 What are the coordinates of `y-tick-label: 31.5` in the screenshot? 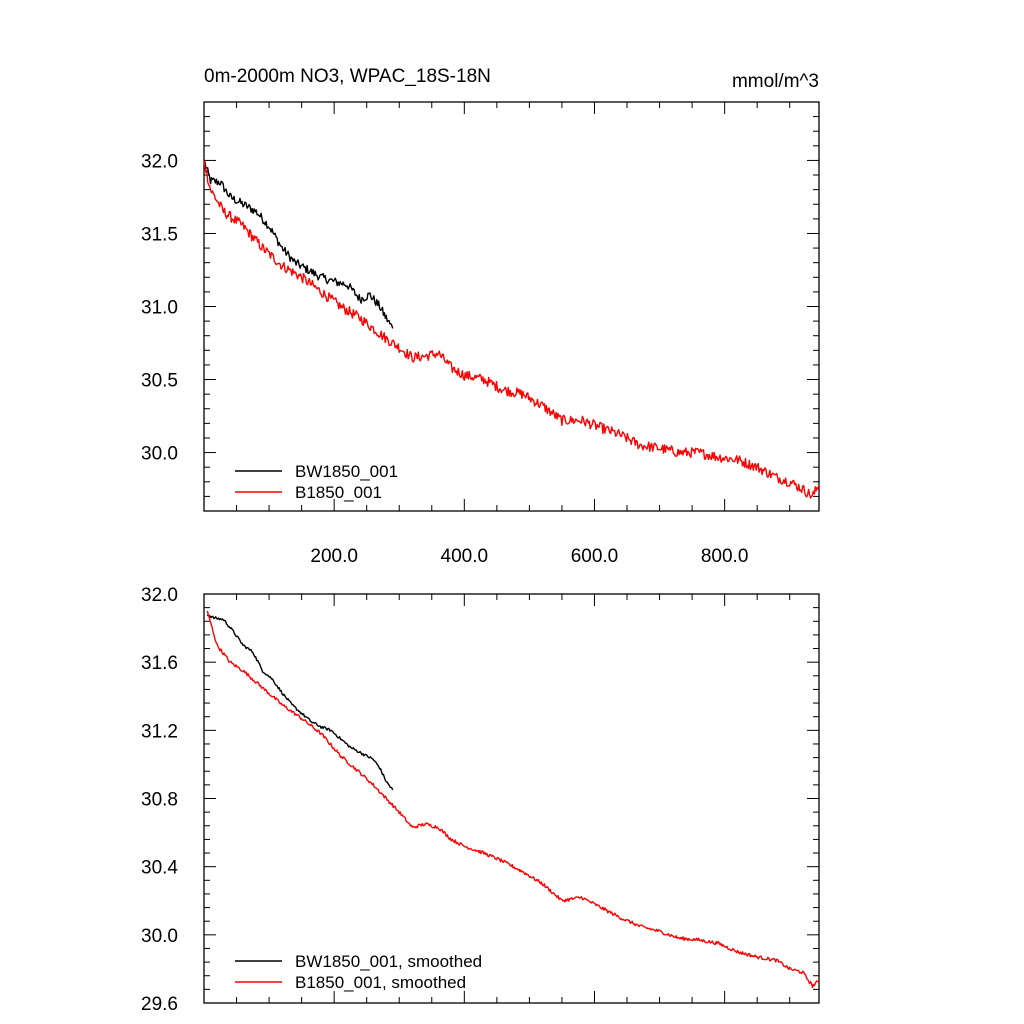 It's located at (159, 234).